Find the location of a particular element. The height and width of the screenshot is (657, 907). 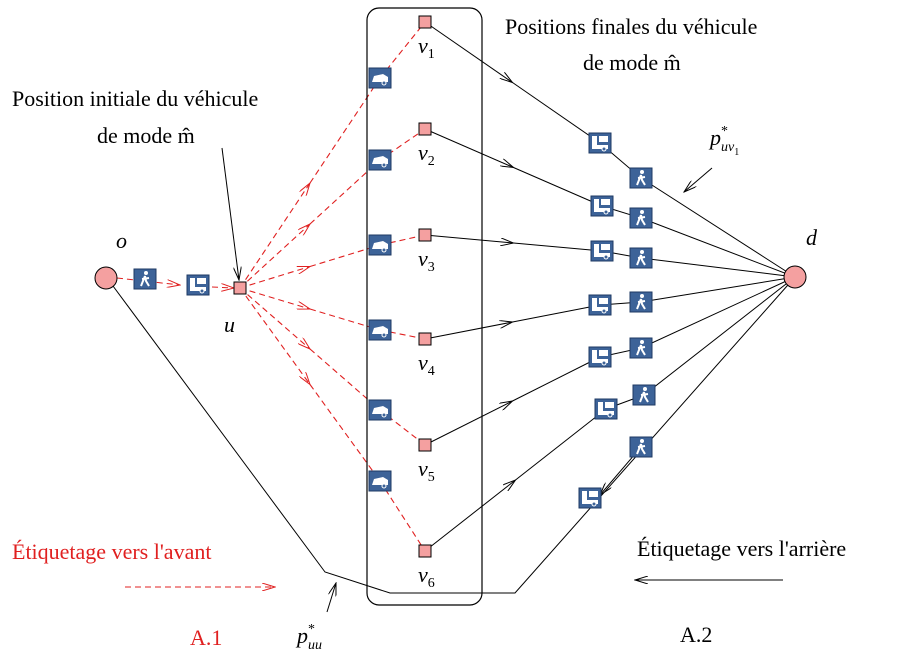

final-sub: 5 is located at coordinates (431, 477).